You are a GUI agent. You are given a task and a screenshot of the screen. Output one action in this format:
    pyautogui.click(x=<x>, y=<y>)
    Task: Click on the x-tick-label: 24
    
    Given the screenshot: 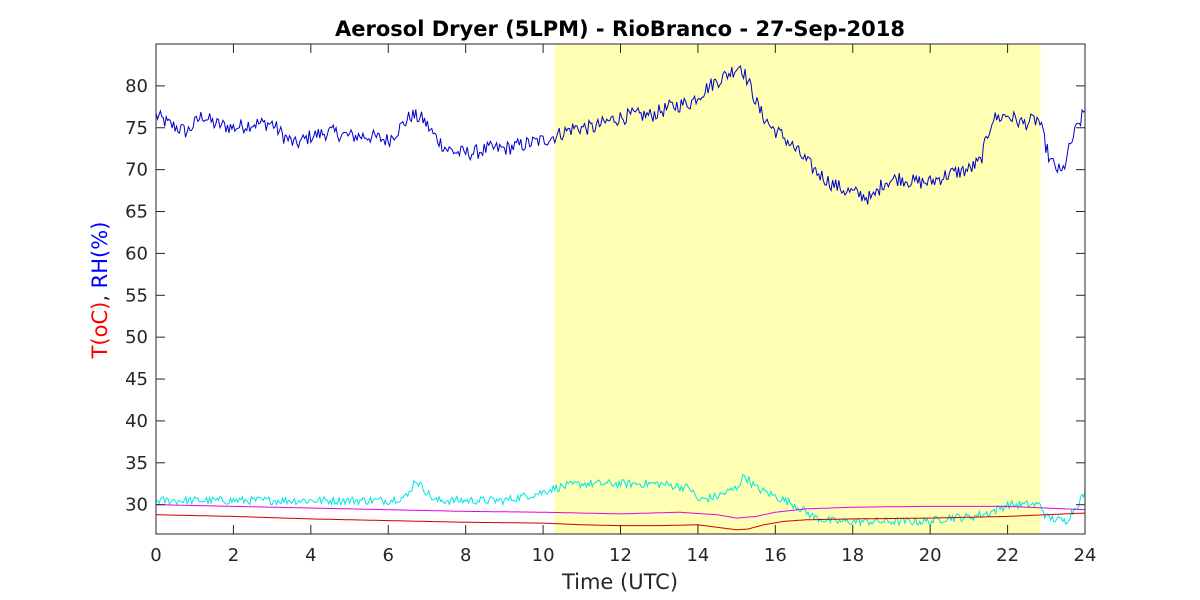 What is the action you would take?
    pyautogui.click(x=1085, y=555)
    